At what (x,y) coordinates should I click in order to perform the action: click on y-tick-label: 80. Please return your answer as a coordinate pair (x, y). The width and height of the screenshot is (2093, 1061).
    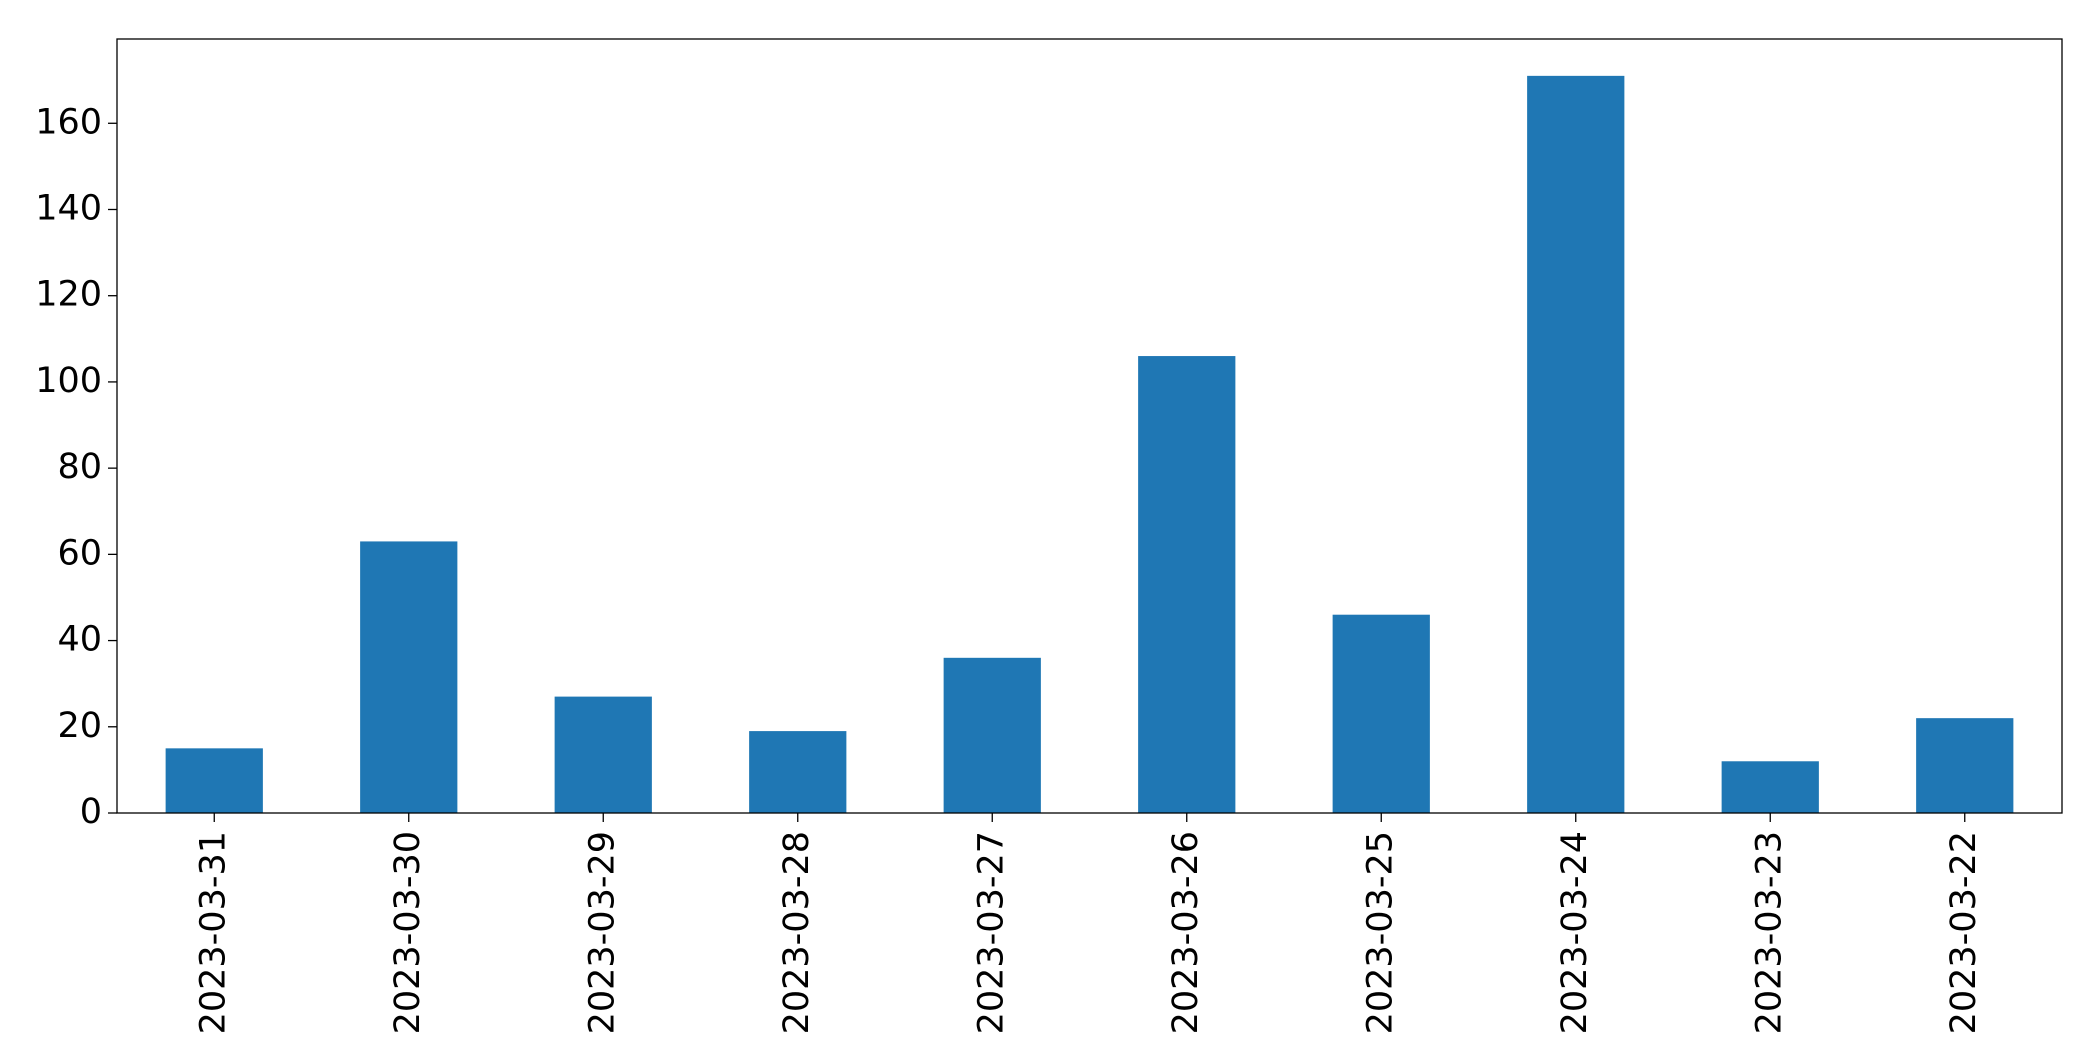
    Looking at the image, I should click on (79, 467).